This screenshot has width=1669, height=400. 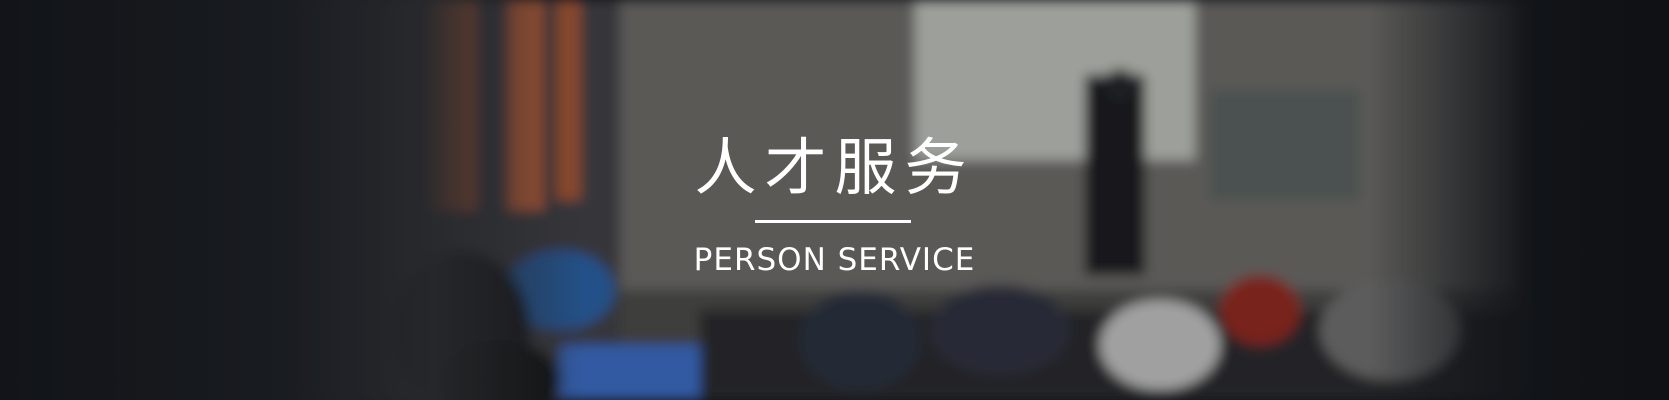 I want to click on divider, so click(x=833, y=221).